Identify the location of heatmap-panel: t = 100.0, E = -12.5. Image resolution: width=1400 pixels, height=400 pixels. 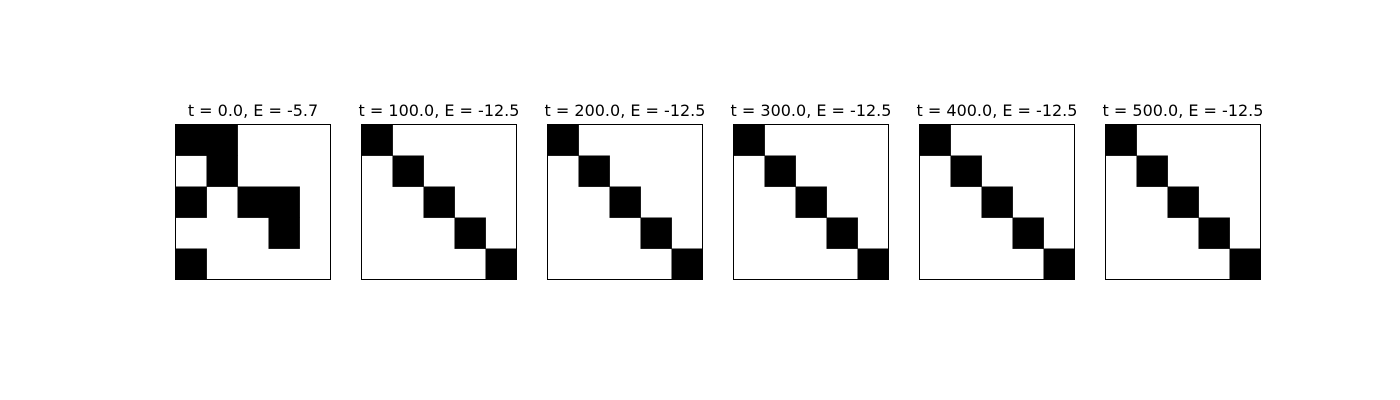
(439, 190).